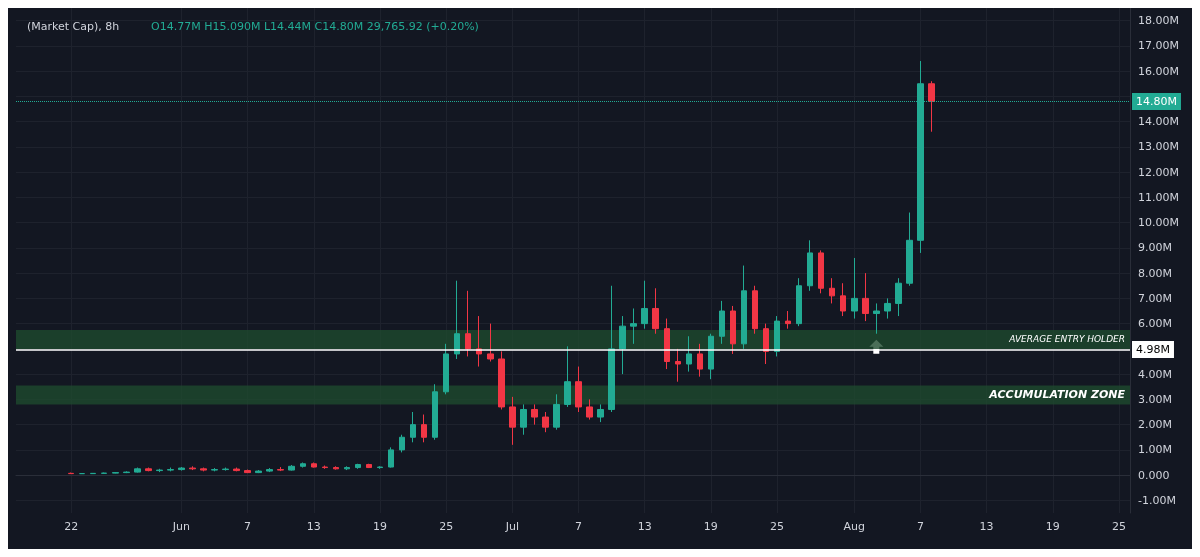  Describe the element at coordinates (1157, 500) in the screenshot. I see `y-tick-label: -1.00M` at that location.